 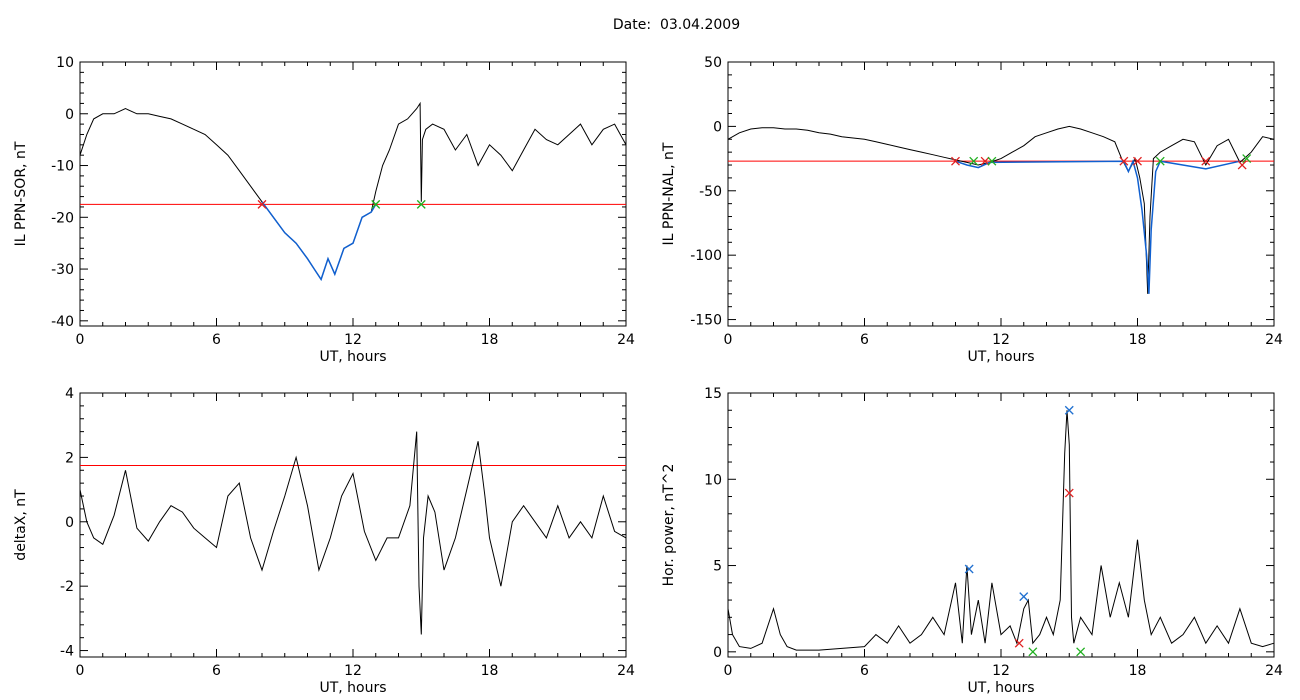 I want to click on y-tick-label: 4, so click(x=69, y=394).